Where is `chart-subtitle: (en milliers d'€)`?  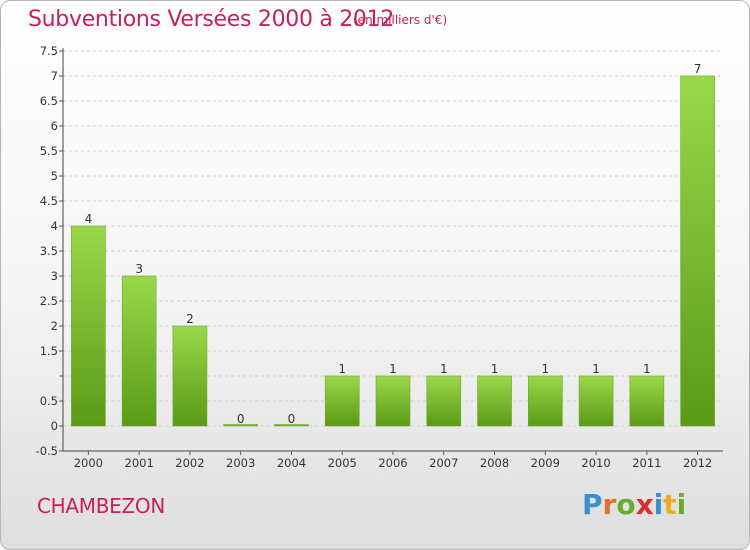 chart-subtitle: (en milliers d'€) is located at coordinates (400, 20).